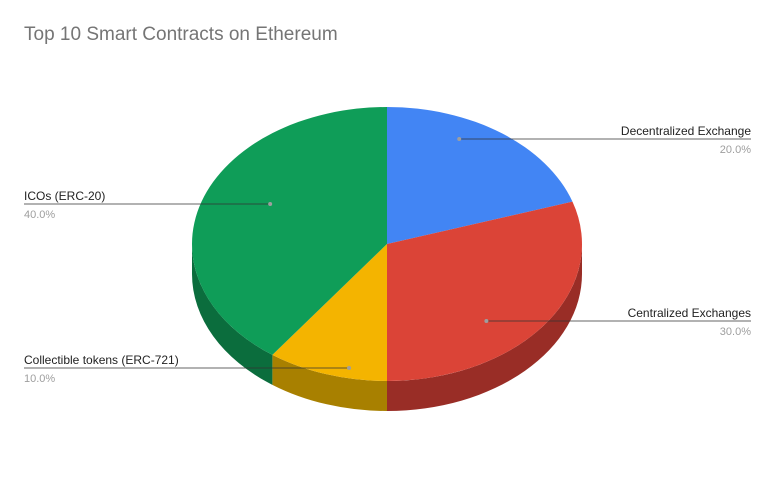 The height and width of the screenshot is (479, 775). Describe the element at coordinates (39, 379) in the screenshot. I see `slice-percent: 10.0%` at that location.